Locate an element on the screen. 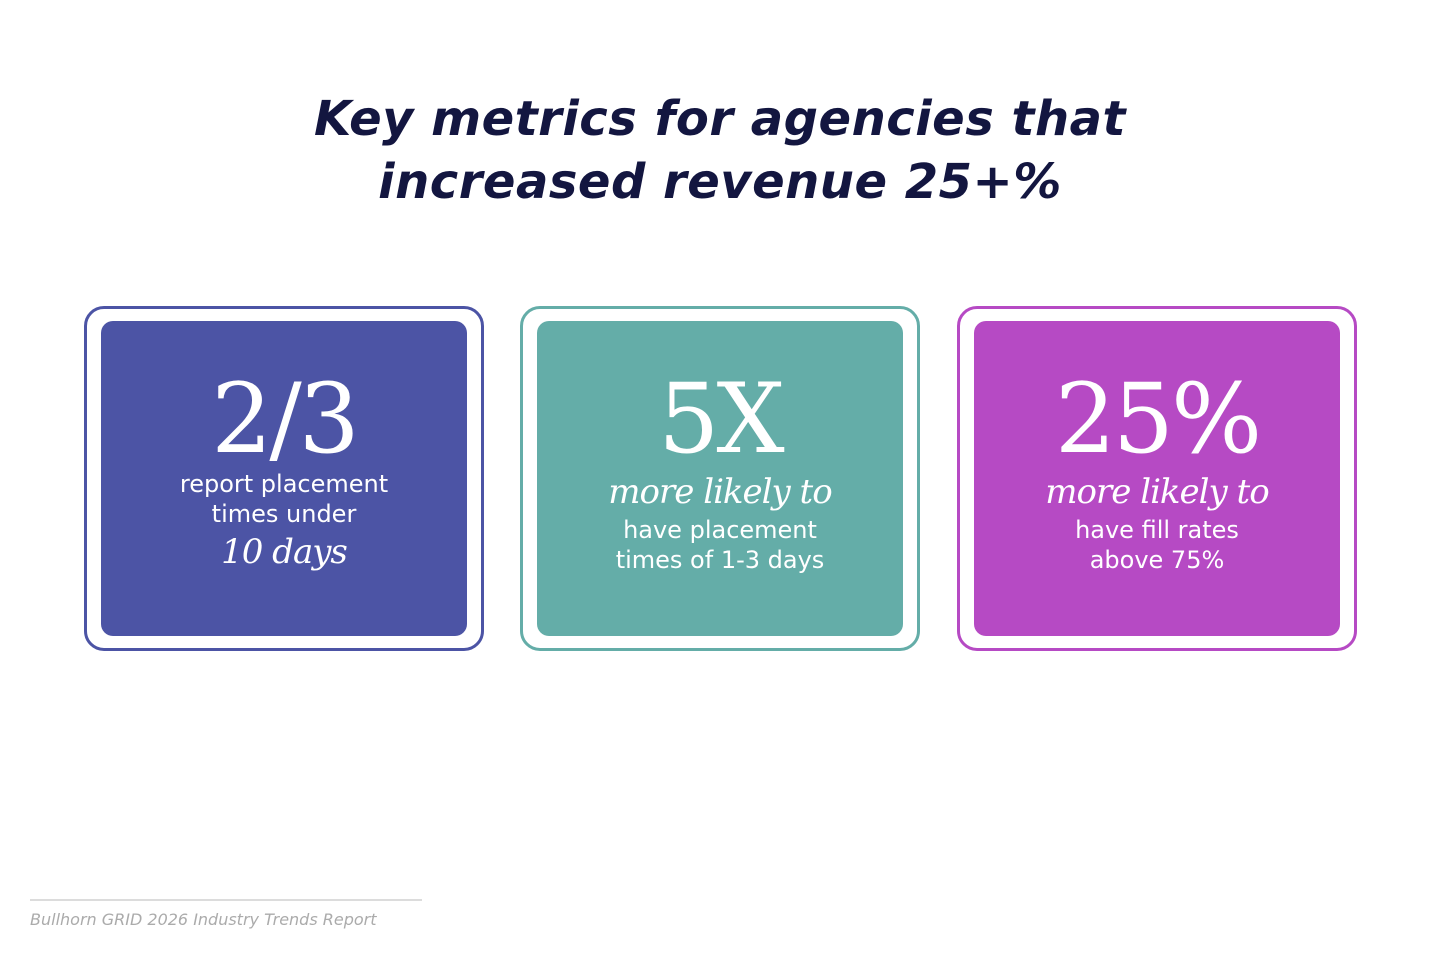  title-line: Key metrics for agencies that is located at coordinates (720, 119).